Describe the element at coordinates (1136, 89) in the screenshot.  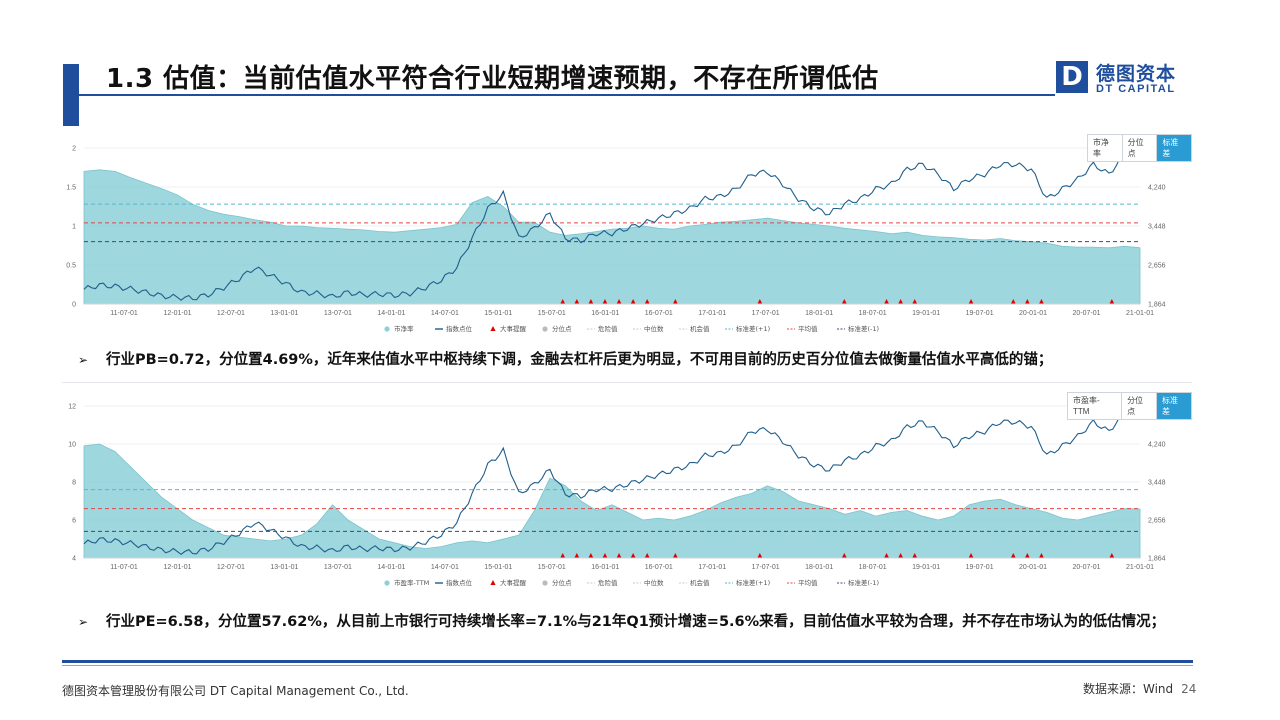
I see `logo-text-en: DT CAPITAL` at that location.